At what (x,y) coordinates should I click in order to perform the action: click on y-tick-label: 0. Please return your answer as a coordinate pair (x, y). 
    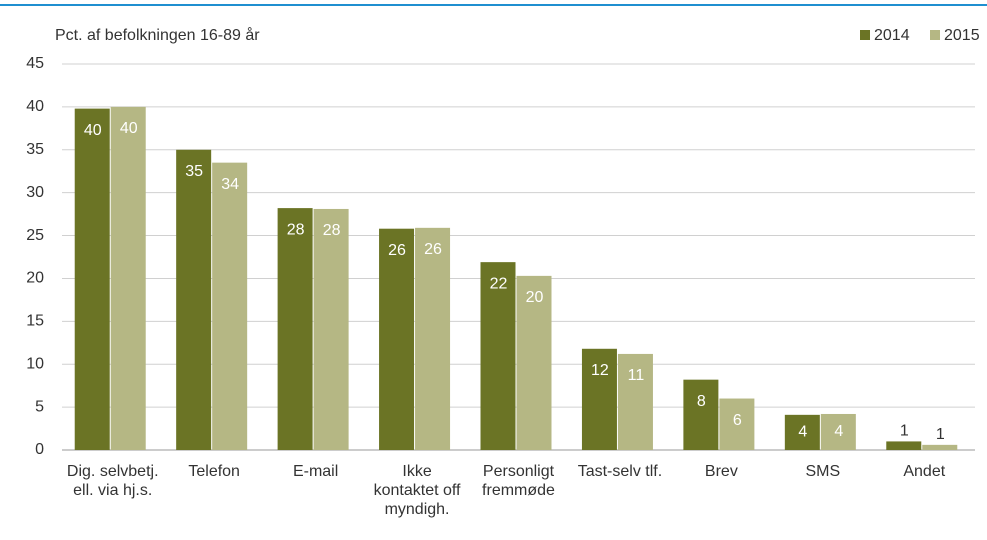
    Looking at the image, I should click on (39, 449).